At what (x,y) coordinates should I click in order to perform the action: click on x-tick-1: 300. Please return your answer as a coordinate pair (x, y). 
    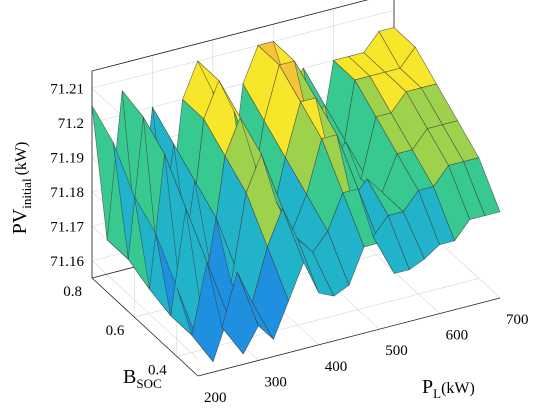
    Looking at the image, I should click on (275, 382).